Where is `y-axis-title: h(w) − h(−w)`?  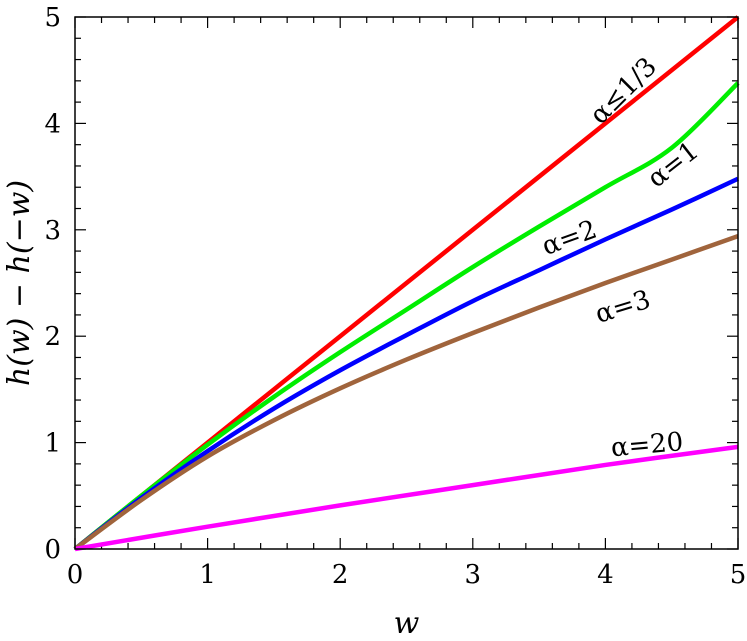
y-axis-title: h(w) − h(−w) is located at coordinates (19, 283).